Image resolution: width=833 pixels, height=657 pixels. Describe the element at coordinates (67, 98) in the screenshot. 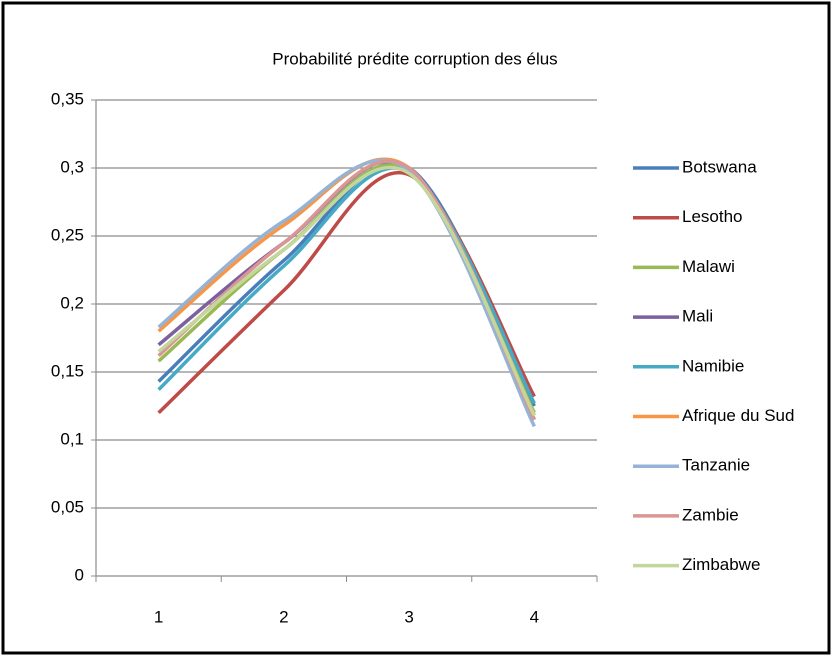

I see `y-tick-label: 0,35` at that location.